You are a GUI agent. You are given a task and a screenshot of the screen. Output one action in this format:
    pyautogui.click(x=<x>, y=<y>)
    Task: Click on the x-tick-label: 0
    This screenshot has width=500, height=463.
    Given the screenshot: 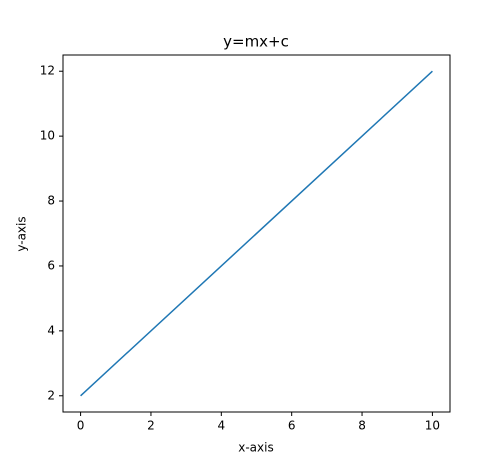 What is the action you would take?
    pyautogui.click(x=81, y=426)
    